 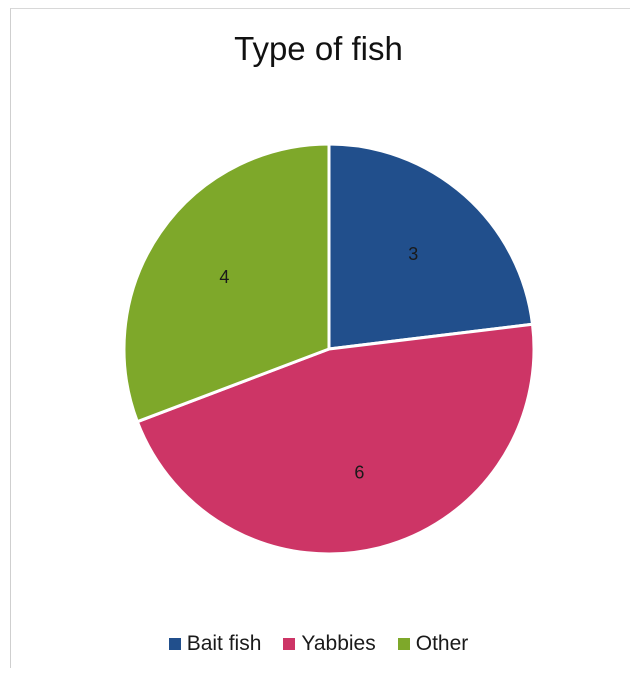 I want to click on legend: Bait fish Yabbies Other, so click(x=318, y=644).